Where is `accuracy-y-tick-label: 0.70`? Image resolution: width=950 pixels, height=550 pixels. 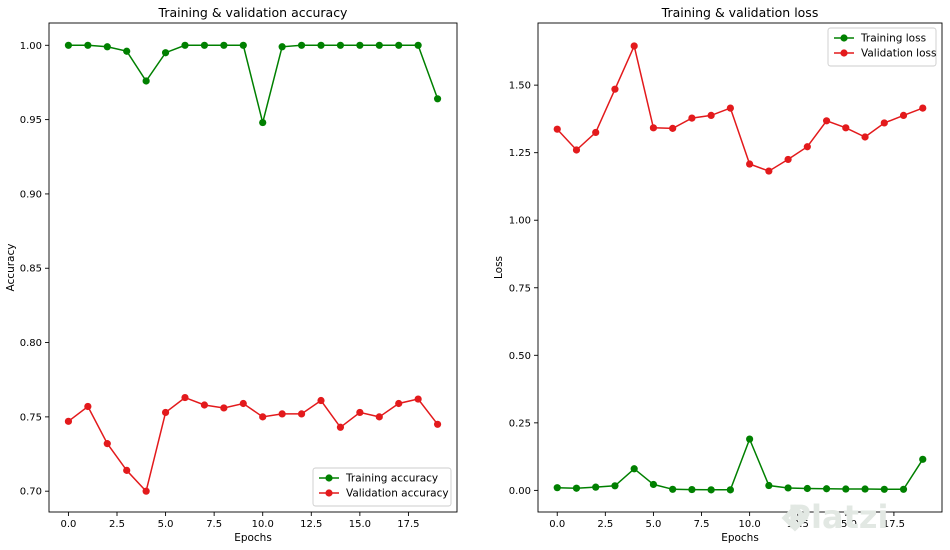 accuracy-y-tick-label: 0.70 is located at coordinates (31, 492).